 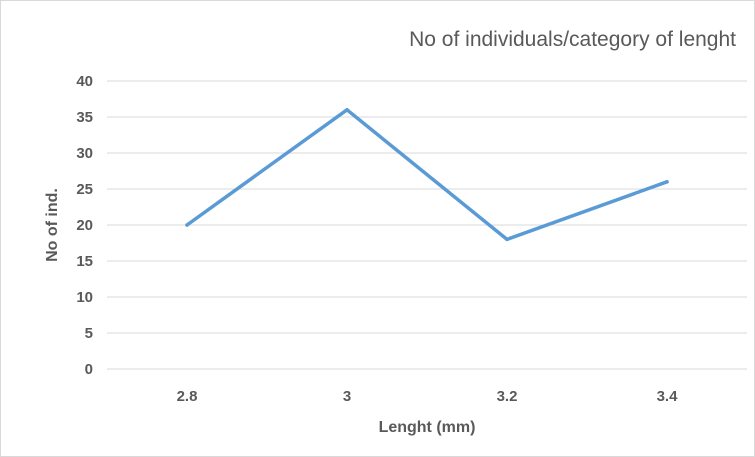 I want to click on y-tick-label: 20, so click(x=84, y=225).